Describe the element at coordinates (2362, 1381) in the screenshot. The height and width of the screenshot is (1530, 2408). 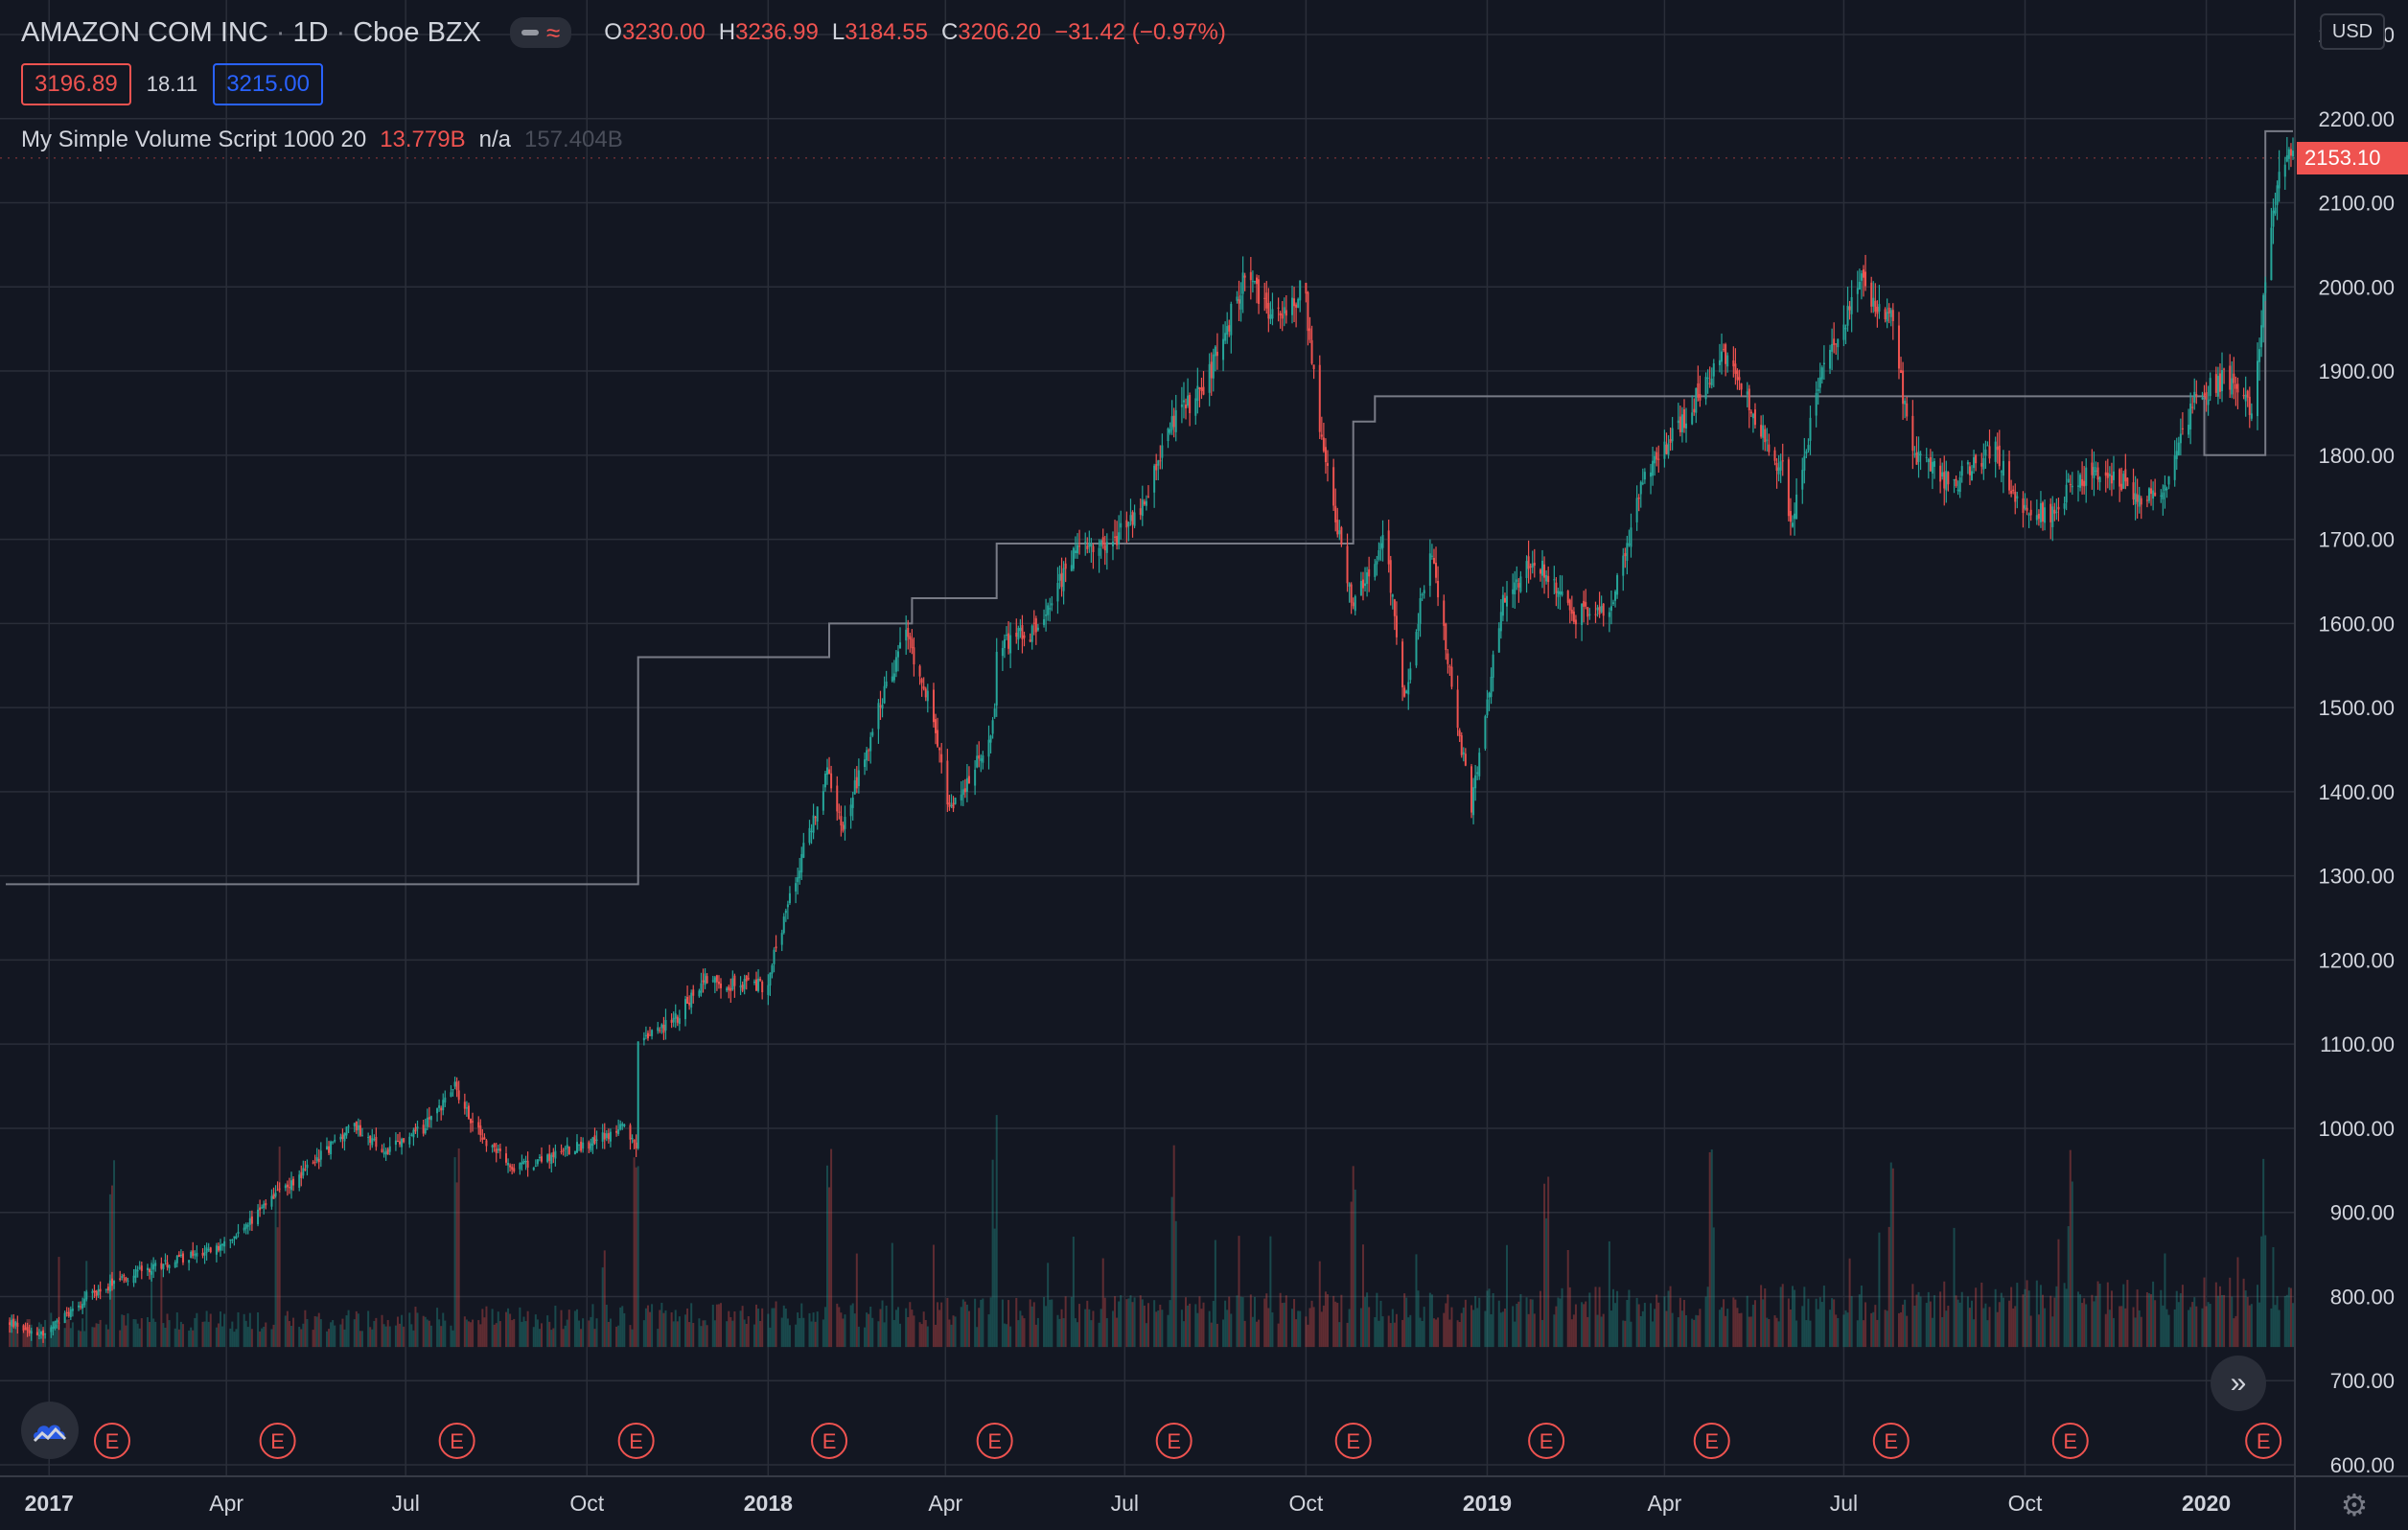
I see `price-tick-label: 700.00` at that location.